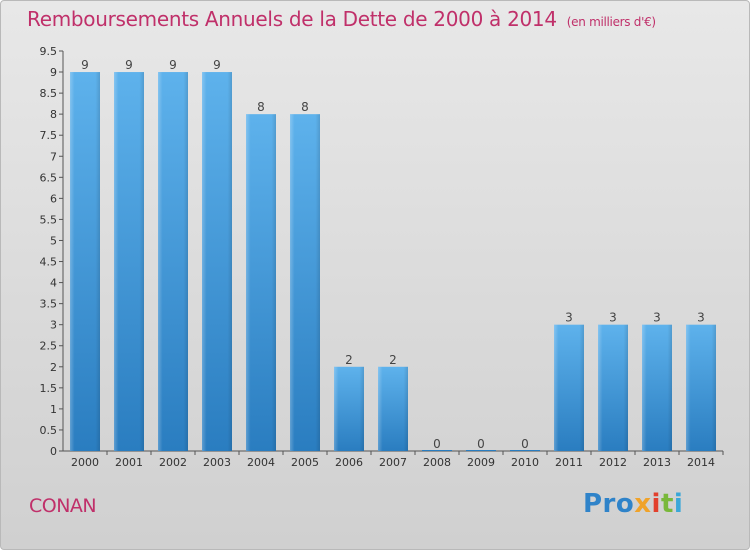  I want to click on y-tick-label: 4.5, so click(49, 262).